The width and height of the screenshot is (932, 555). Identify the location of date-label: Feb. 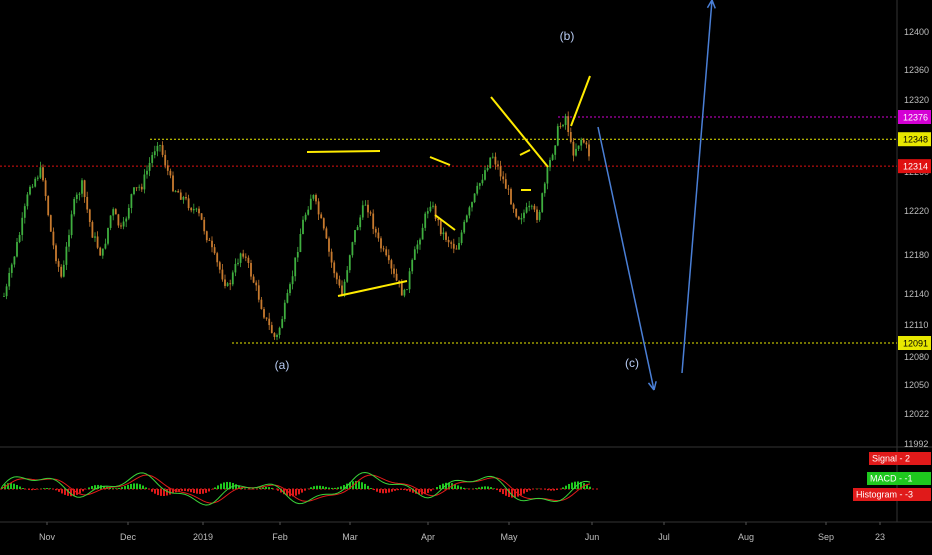
(280, 537).